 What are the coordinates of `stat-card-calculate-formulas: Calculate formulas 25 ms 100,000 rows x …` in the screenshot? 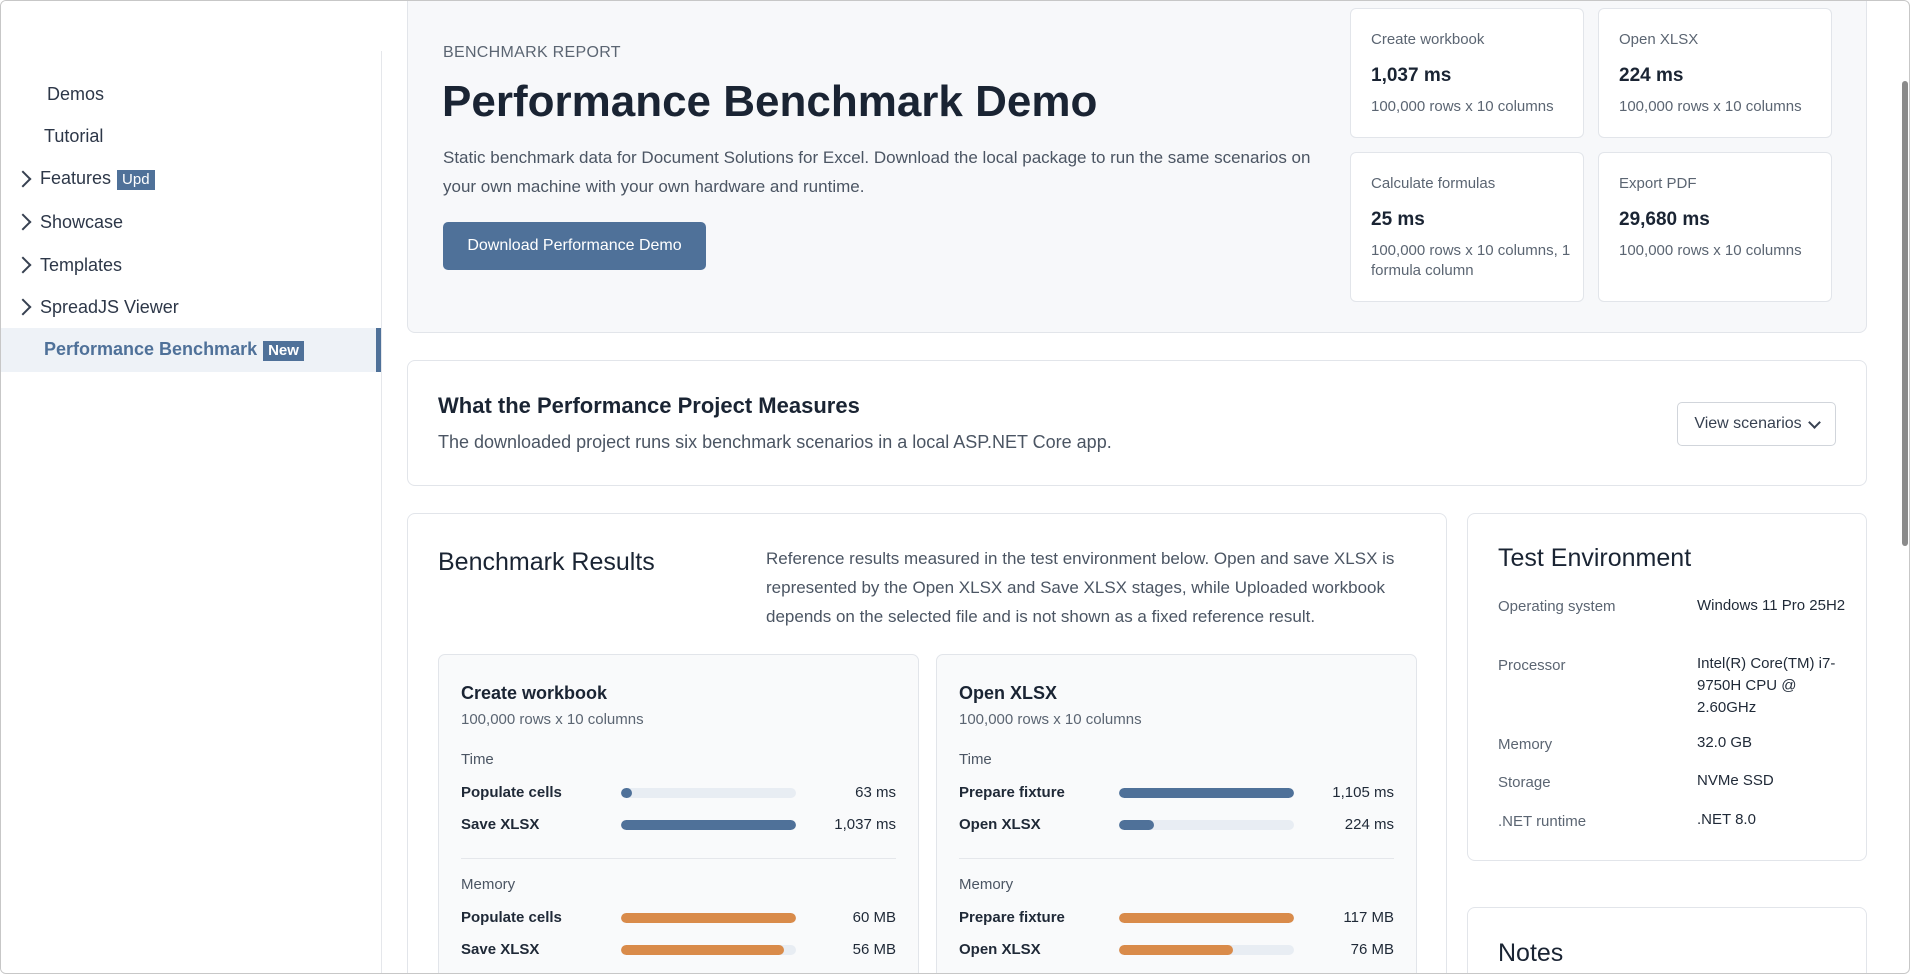 It's located at (1467, 227).